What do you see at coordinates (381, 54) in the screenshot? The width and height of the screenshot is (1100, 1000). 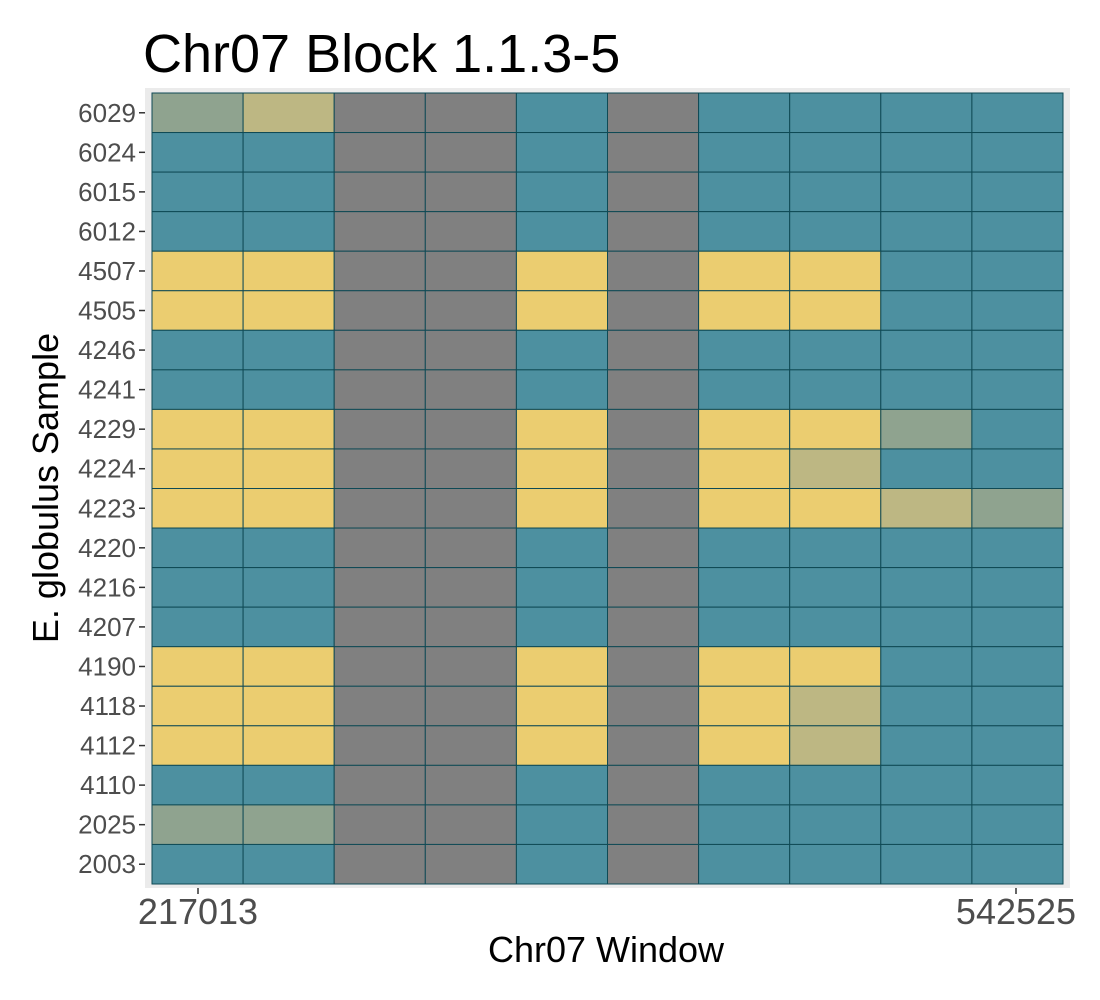 I see `chart-title: Chr07 Block 1.1.3-5` at bounding box center [381, 54].